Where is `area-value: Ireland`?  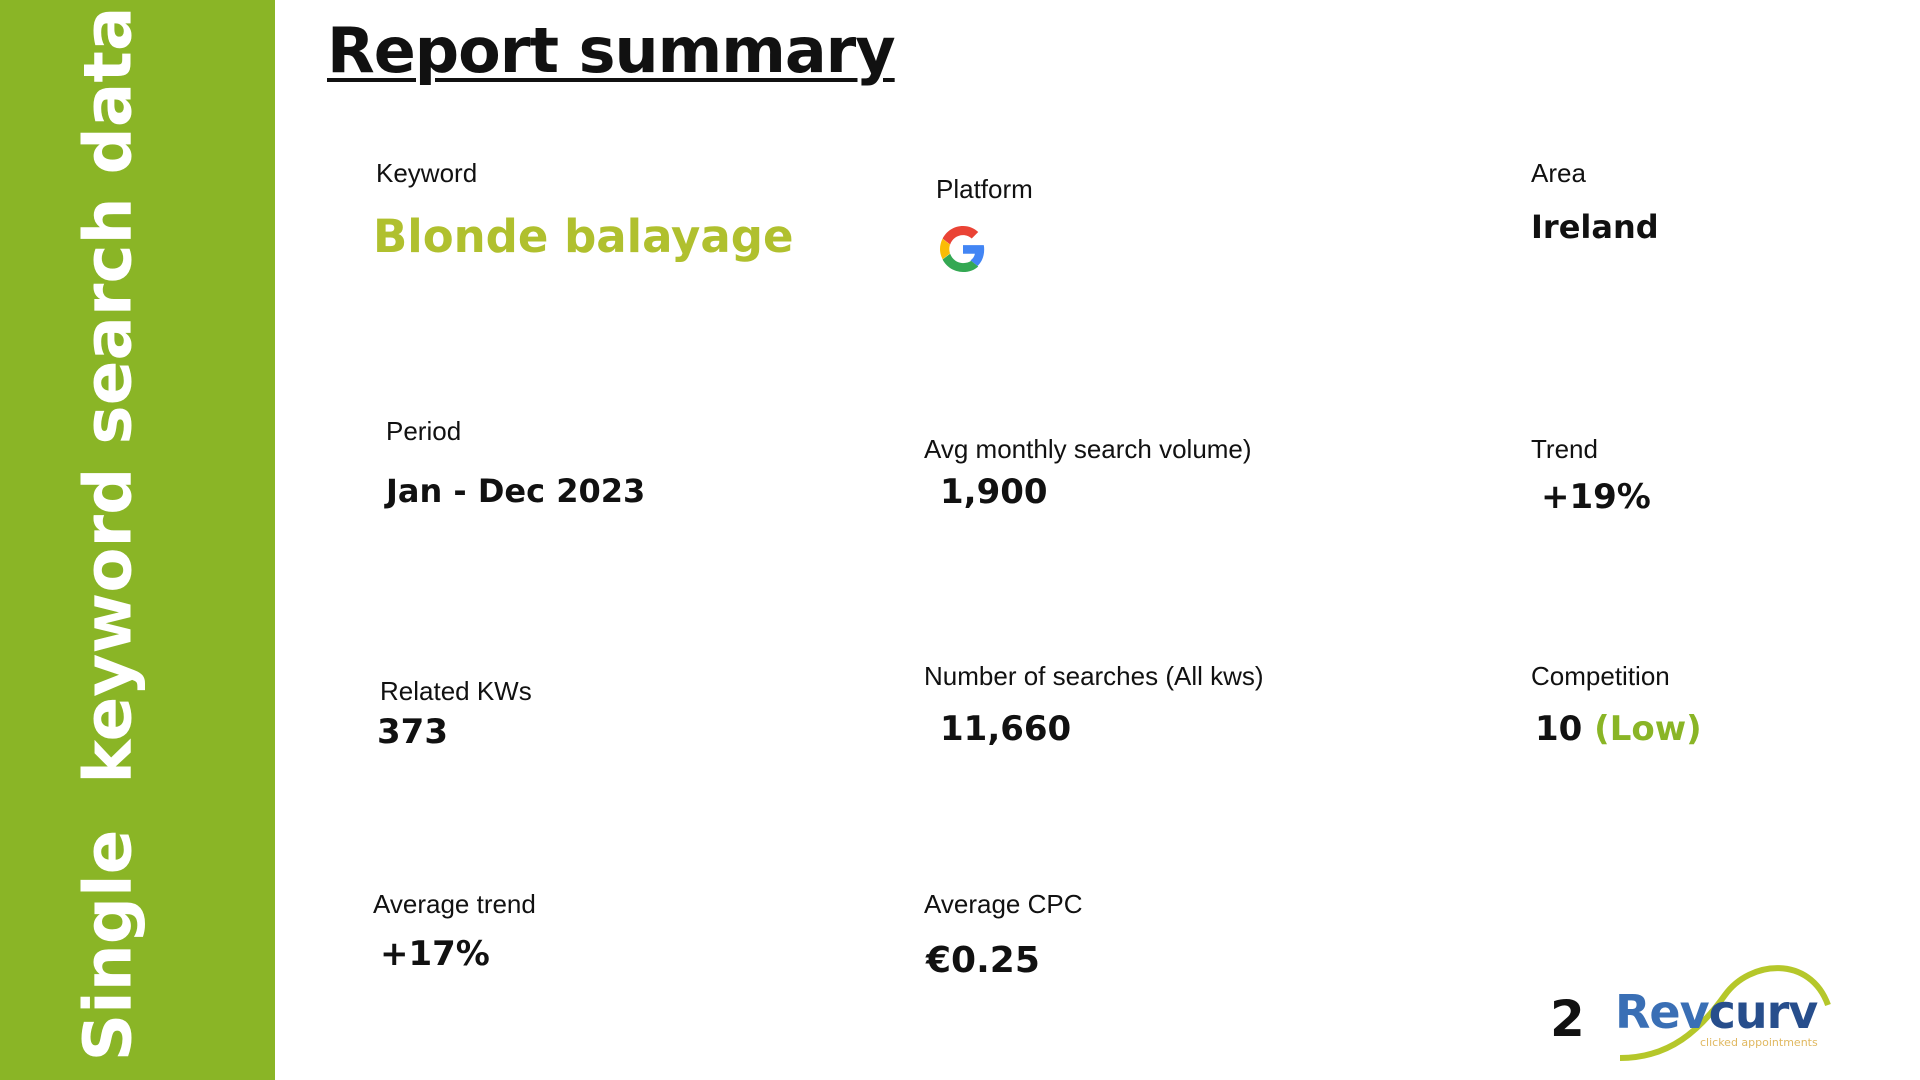 area-value: Ireland is located at coordinates (1595, 227).